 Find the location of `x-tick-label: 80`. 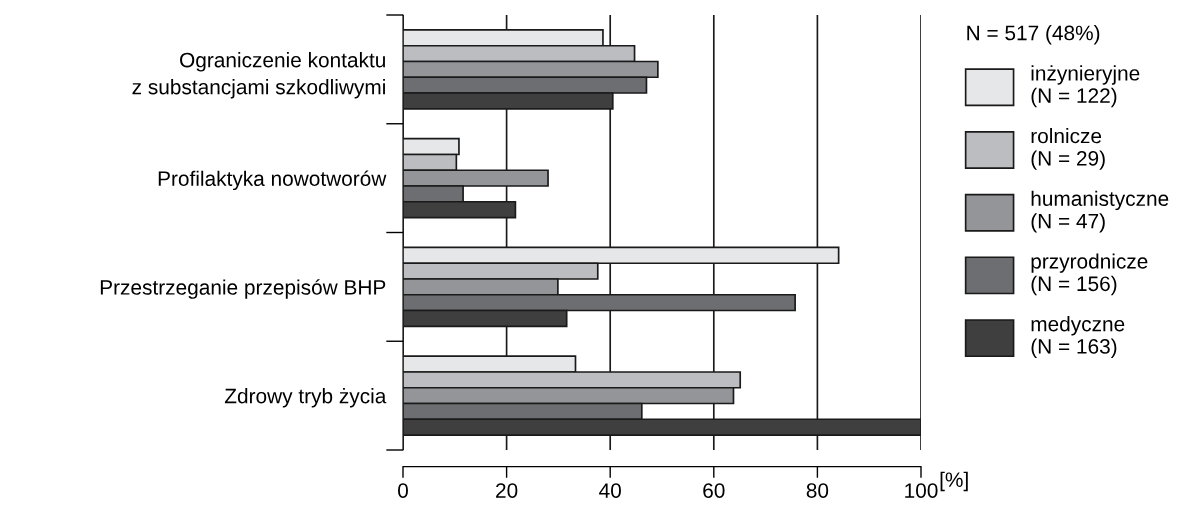

x-tick-label: 80 is located at coordinates (817, 490).